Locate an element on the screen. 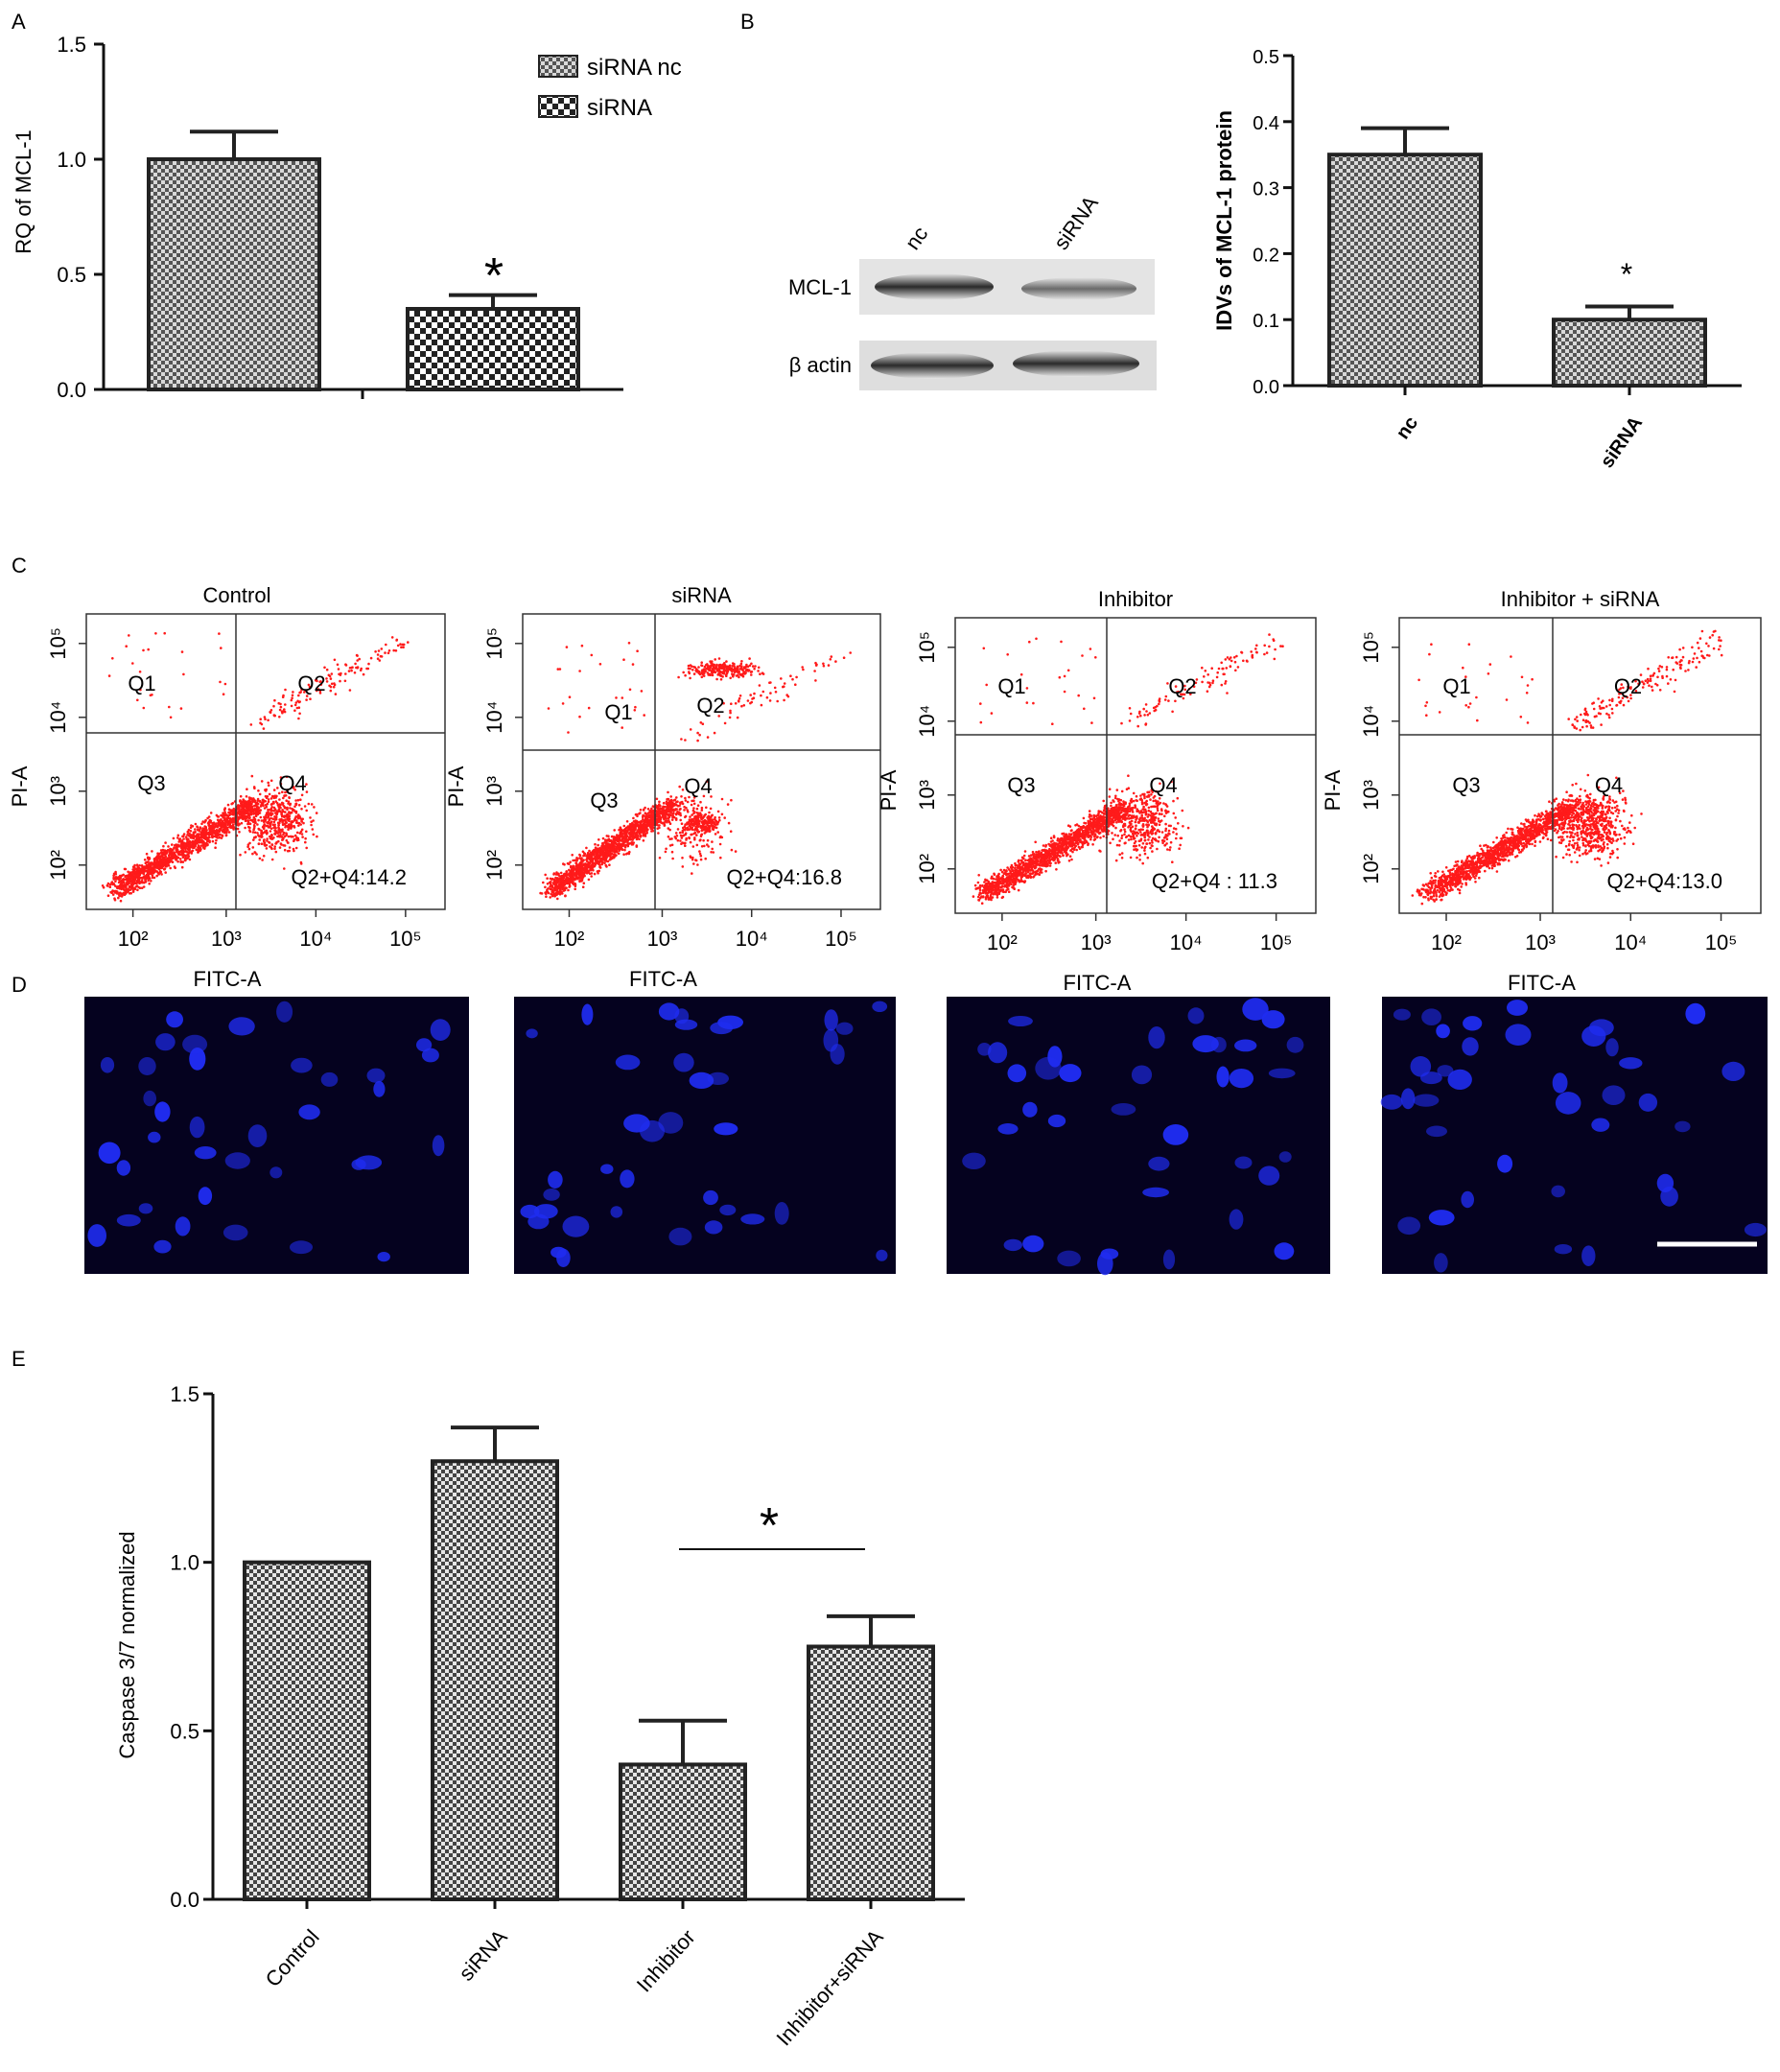  flow-xlabel: FITC-A is located at coordinates (663, 979).